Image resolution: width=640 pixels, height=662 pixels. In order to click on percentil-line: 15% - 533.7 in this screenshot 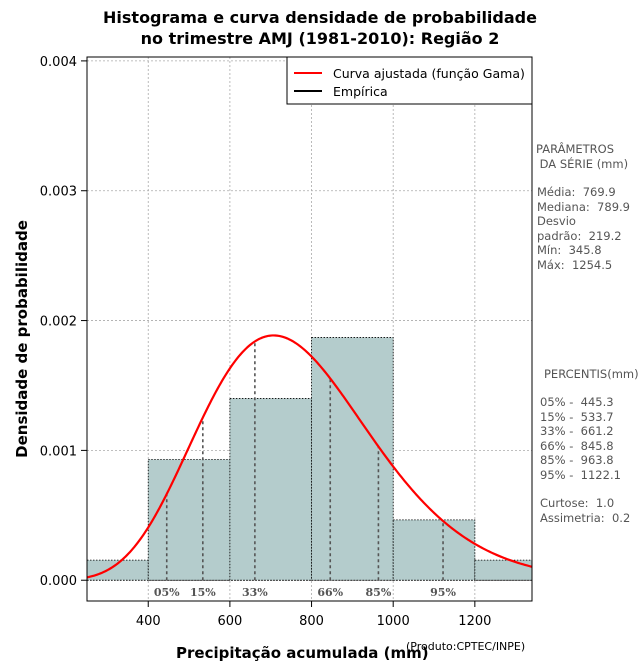, I will do `click(577, 416)`.